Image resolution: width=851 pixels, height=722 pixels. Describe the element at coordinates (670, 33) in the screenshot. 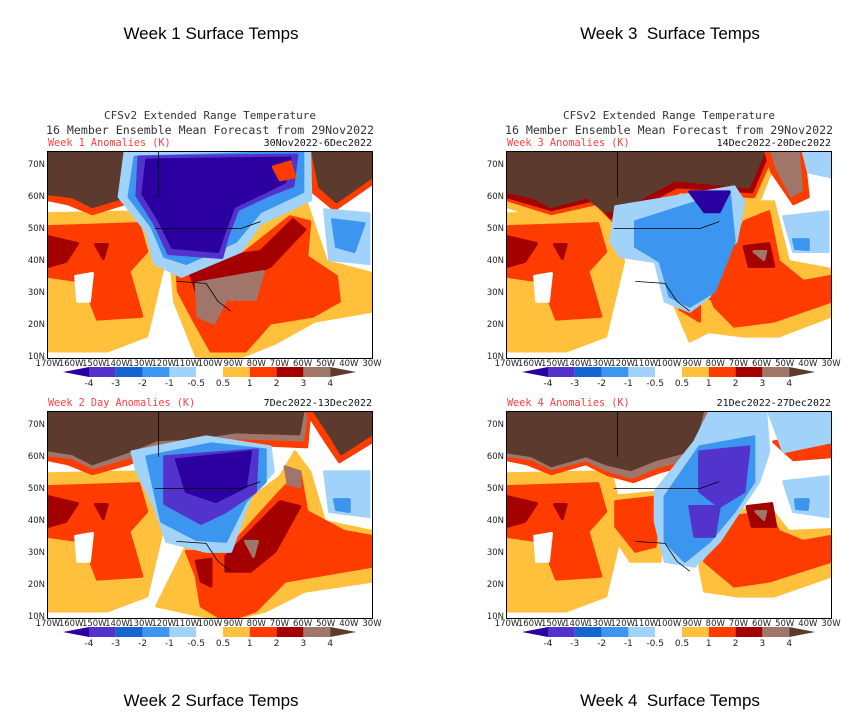

I see `week3-title: Week 3 Surface Temps` at that location.